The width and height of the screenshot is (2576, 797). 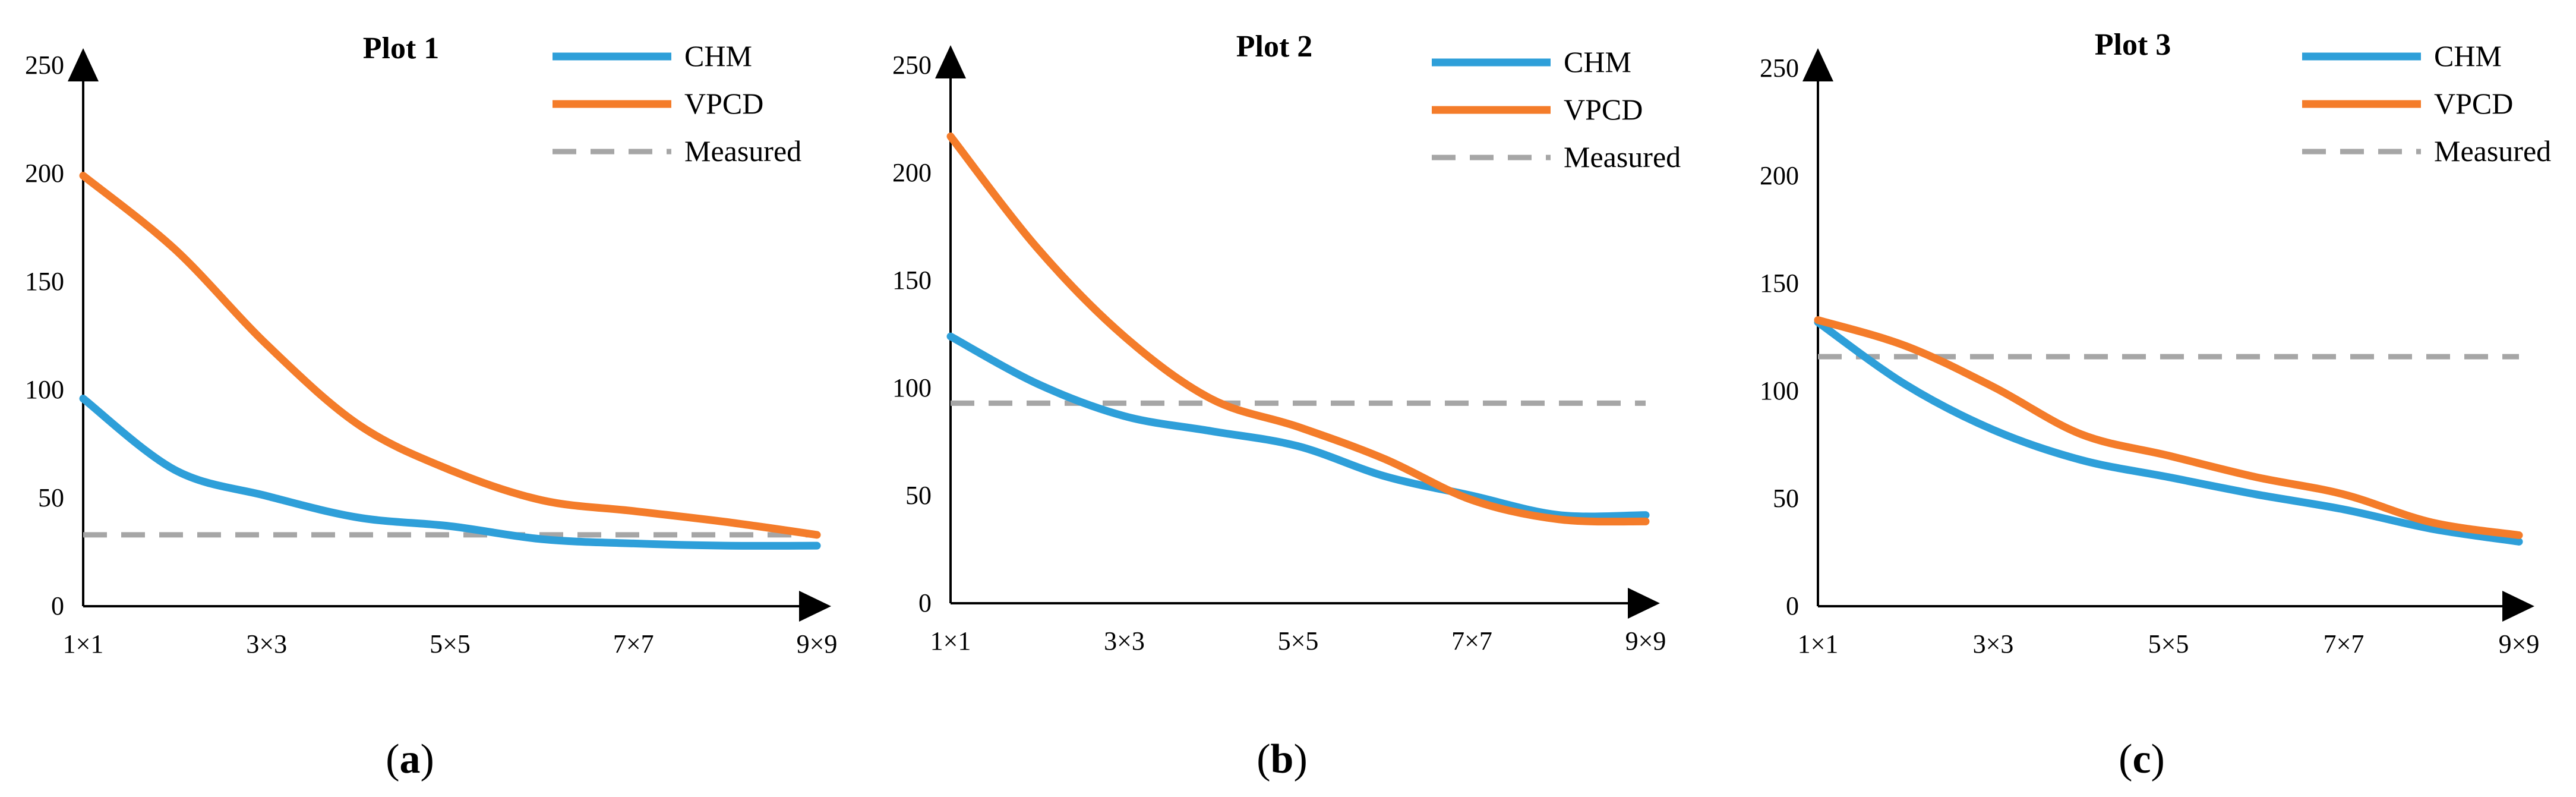 I want to click on chart-title: Plot 1, so click(x=401, y=48).